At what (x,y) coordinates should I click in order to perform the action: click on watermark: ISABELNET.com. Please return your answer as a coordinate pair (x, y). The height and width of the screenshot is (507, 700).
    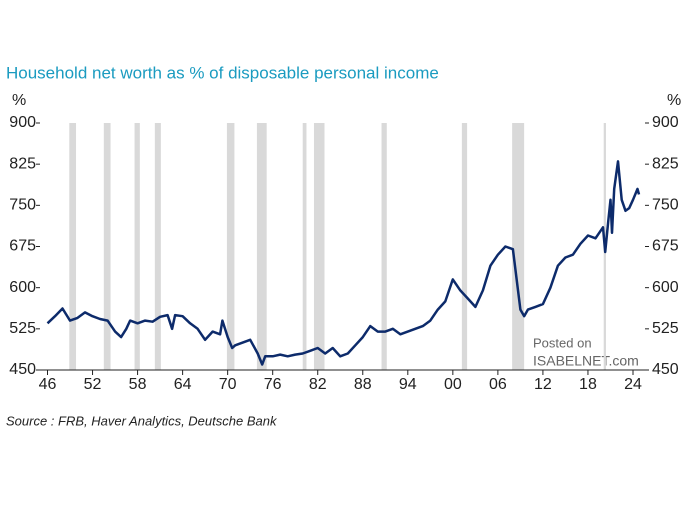
    Looking at the image, I should click on (586, 361).